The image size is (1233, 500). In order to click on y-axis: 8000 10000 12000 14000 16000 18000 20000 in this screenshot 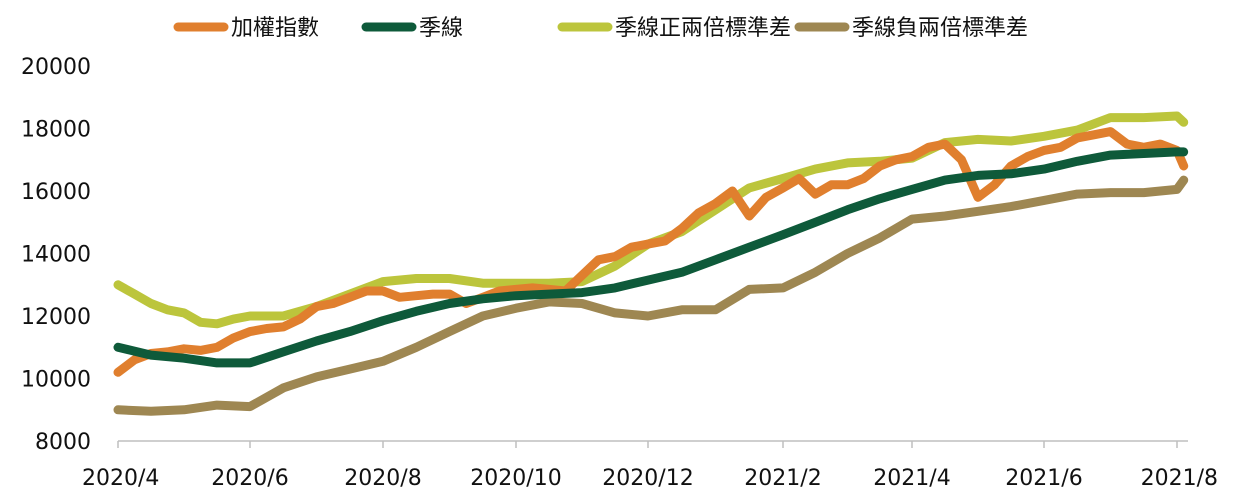, I will do `click(56, 255)`.